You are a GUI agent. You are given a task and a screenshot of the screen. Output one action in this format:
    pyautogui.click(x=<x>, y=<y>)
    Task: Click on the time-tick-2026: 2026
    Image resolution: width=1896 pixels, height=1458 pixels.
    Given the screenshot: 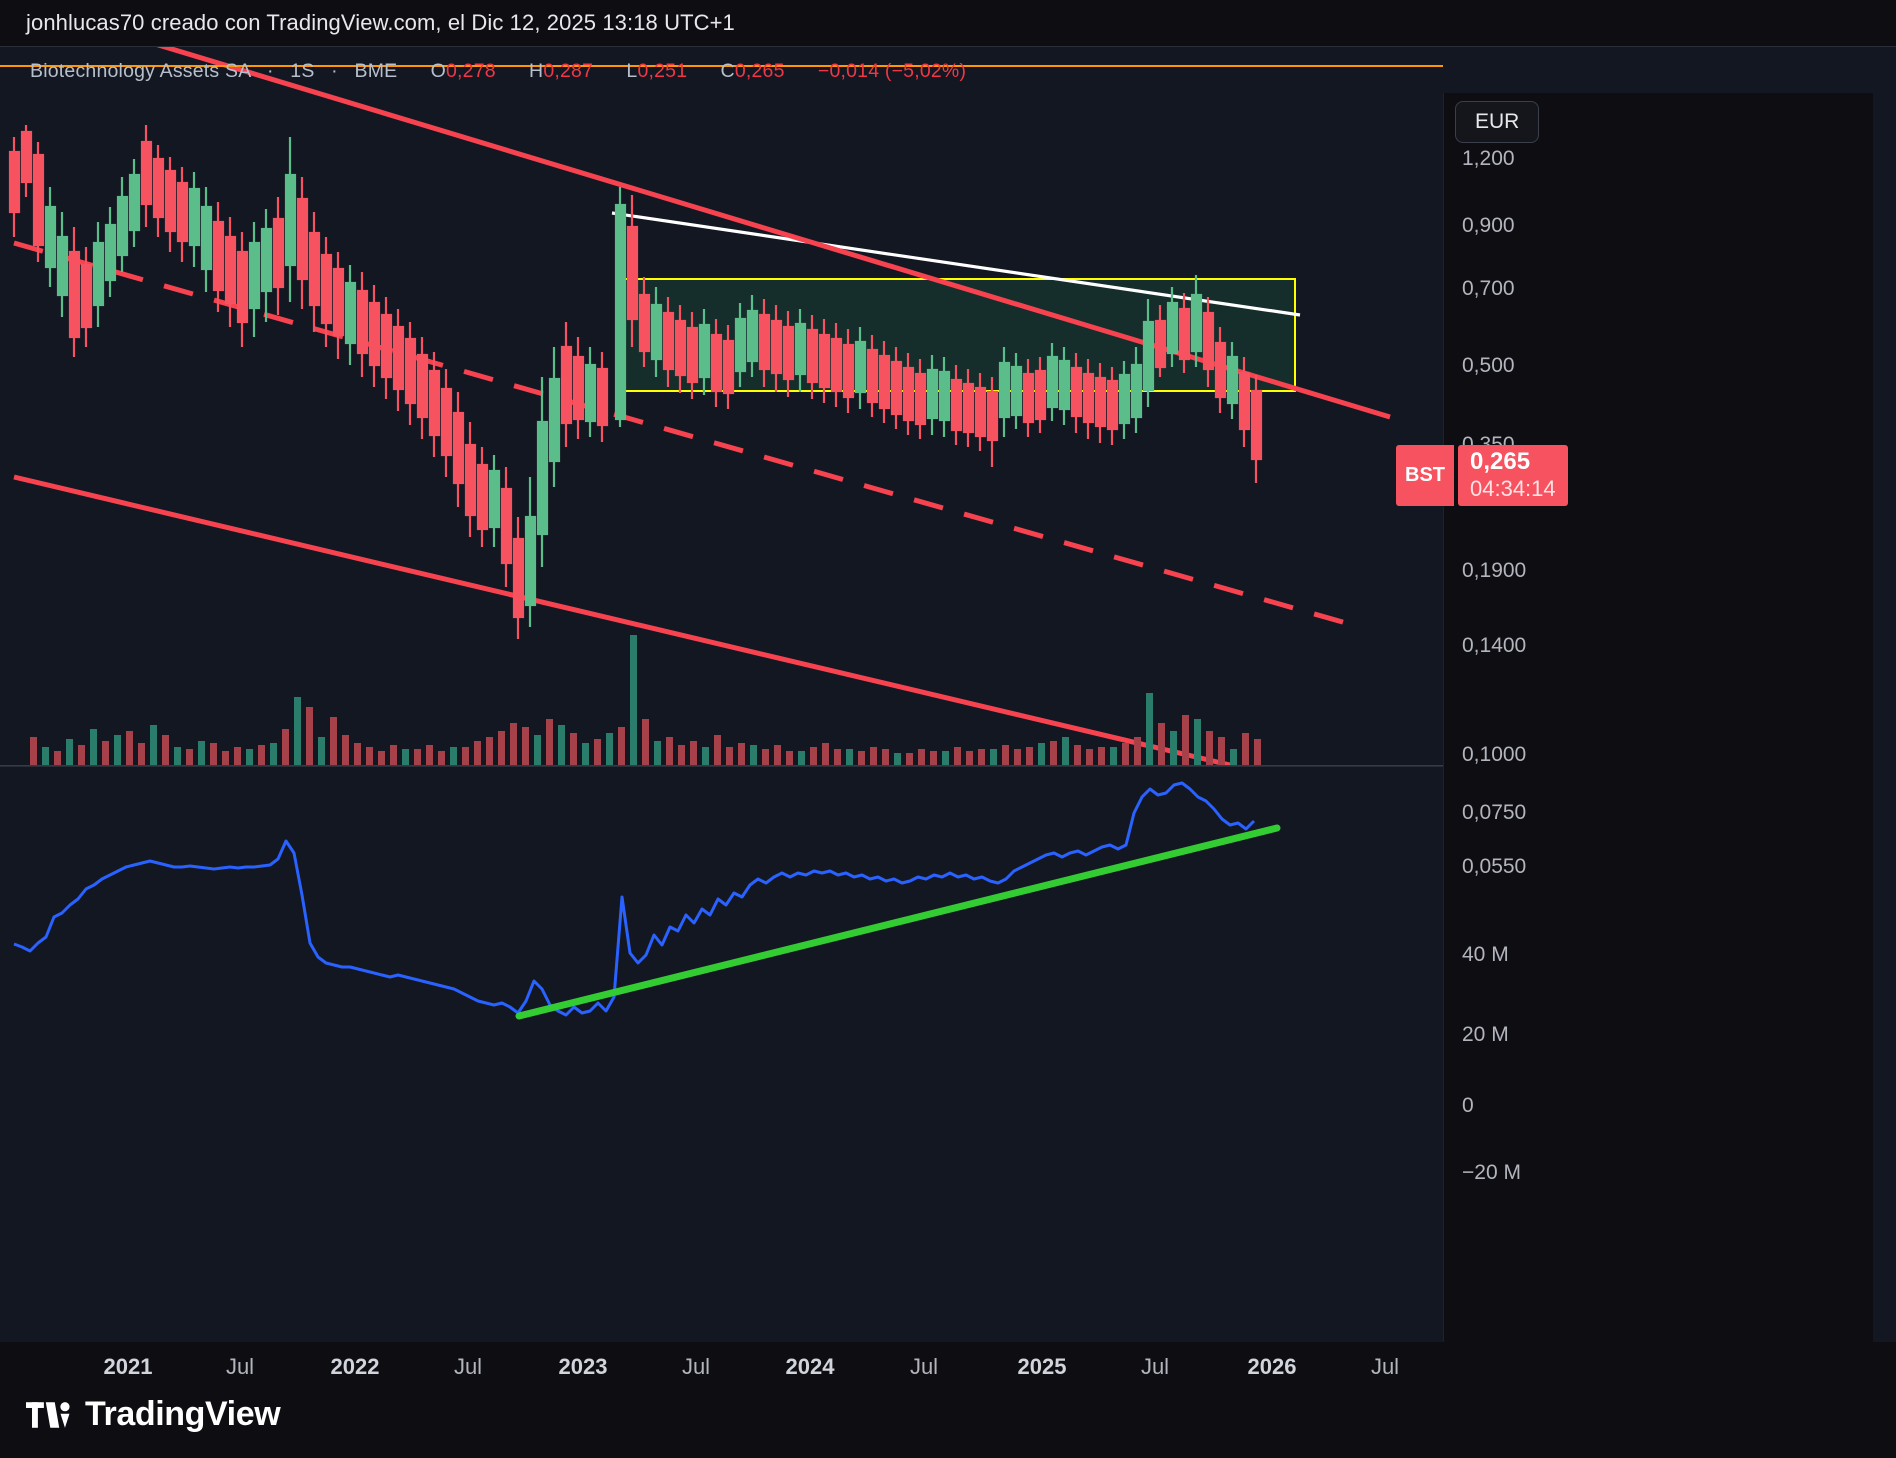 What is the action you would take?
    pyautogui.click(x=1272, y=1366)
    